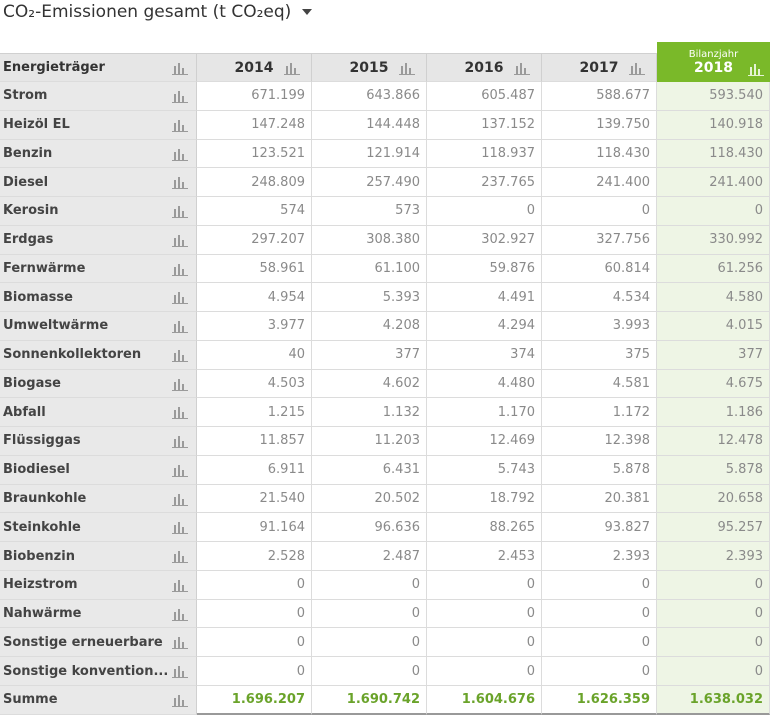  I want to click on value-cell: 2.487, so click(369, 556).